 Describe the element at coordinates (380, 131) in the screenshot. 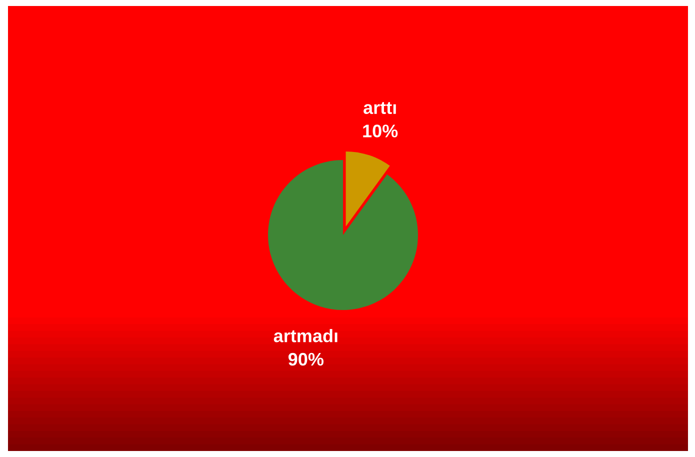

I see `data-label: 10%` at that location.